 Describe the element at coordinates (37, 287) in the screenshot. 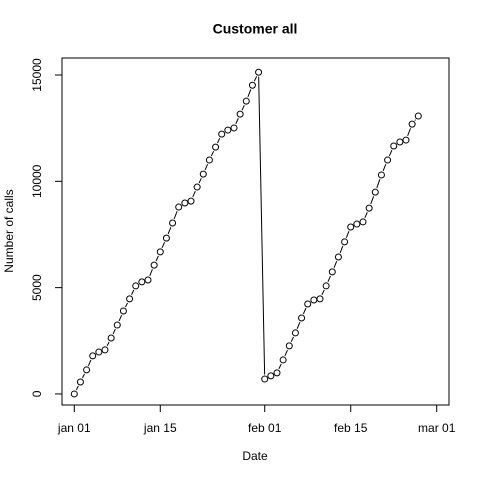

I see `y-tick-label: 5000` at that location.